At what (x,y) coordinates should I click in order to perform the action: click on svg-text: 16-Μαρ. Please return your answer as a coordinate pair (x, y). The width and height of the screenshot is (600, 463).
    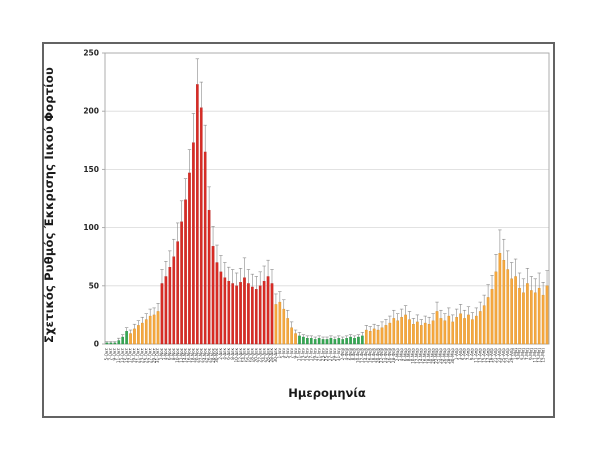
    Looking at the image, I should click on (424, 356).